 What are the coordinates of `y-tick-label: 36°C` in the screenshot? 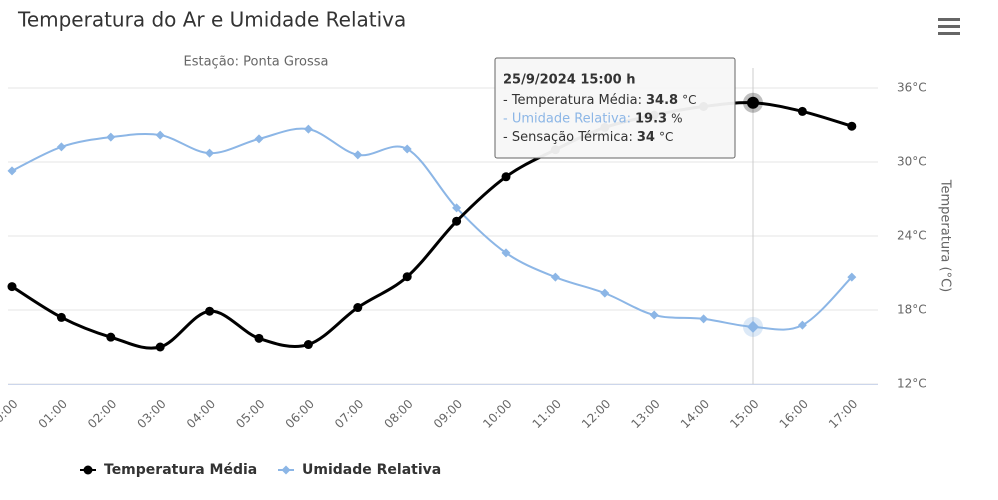 It's located at (912, 88).